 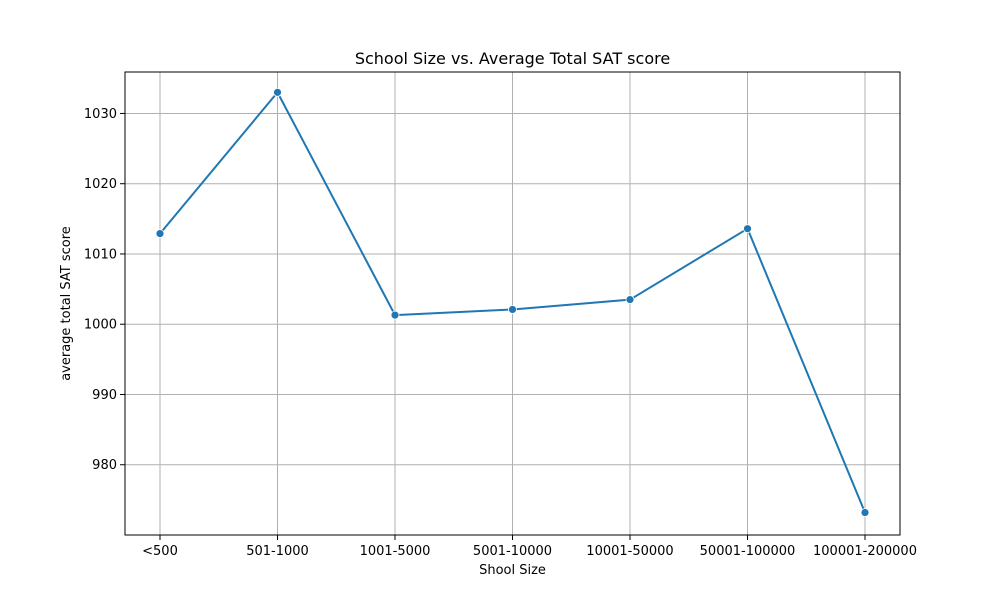 What do you see at coordinates (104, 395) in the screenshot?
I see `y-tick-label: 990` at bounding box center [104, 395].